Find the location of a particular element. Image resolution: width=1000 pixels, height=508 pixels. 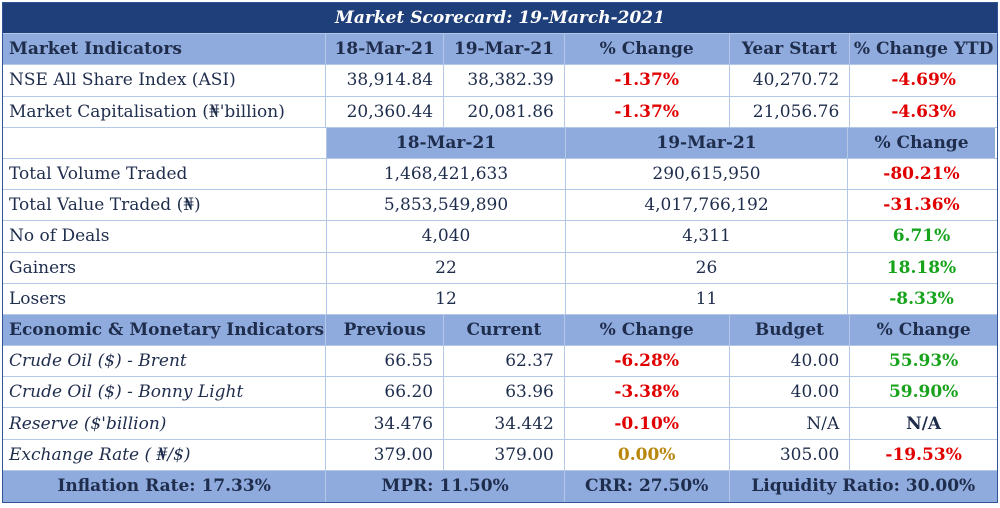

cell-pct-change: 0.00% is located at coordinates (647, 454).